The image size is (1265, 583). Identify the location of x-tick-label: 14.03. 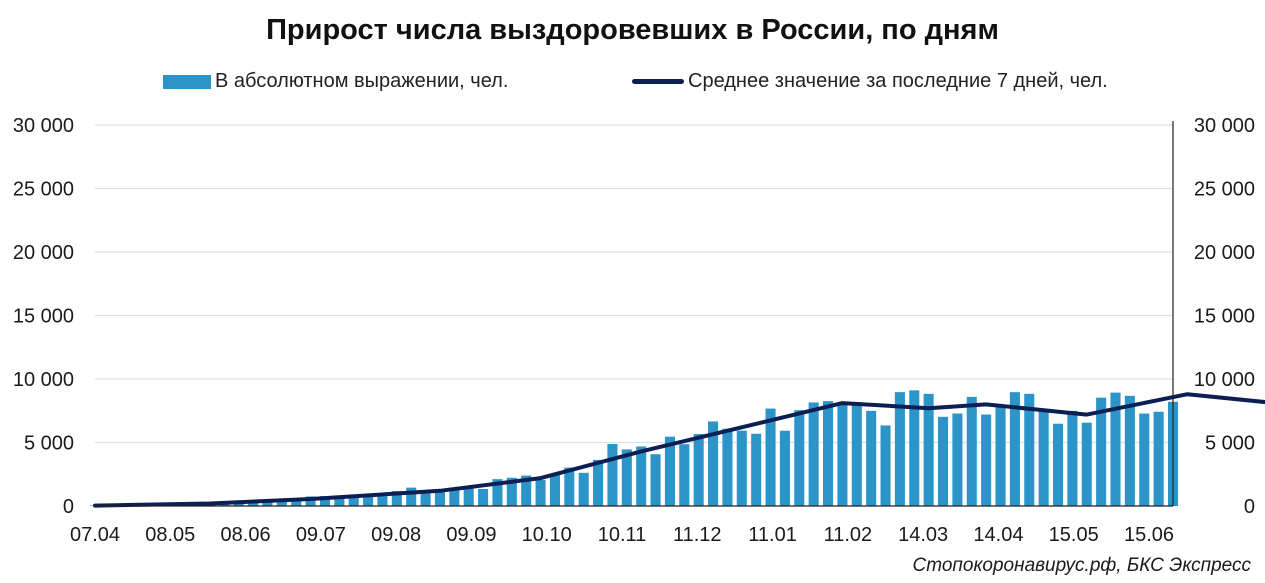
(923, 535).